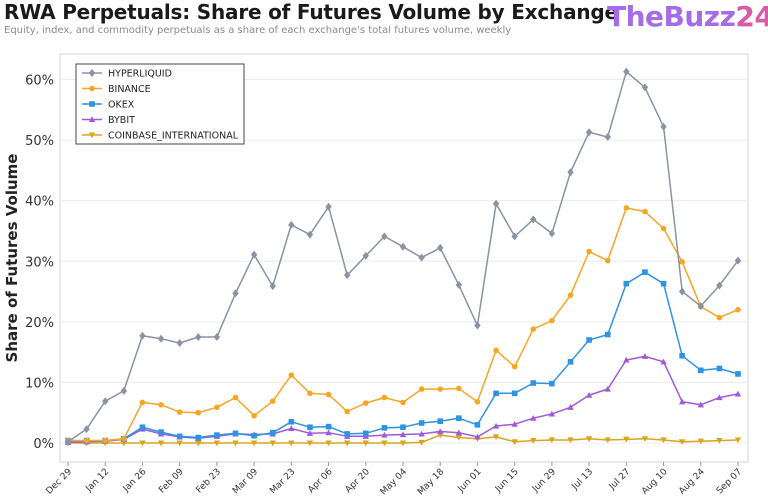  What do you see at coordinates (160, 104) in the screenshot?
I see `legend-box` at bounding box center [160, 104].